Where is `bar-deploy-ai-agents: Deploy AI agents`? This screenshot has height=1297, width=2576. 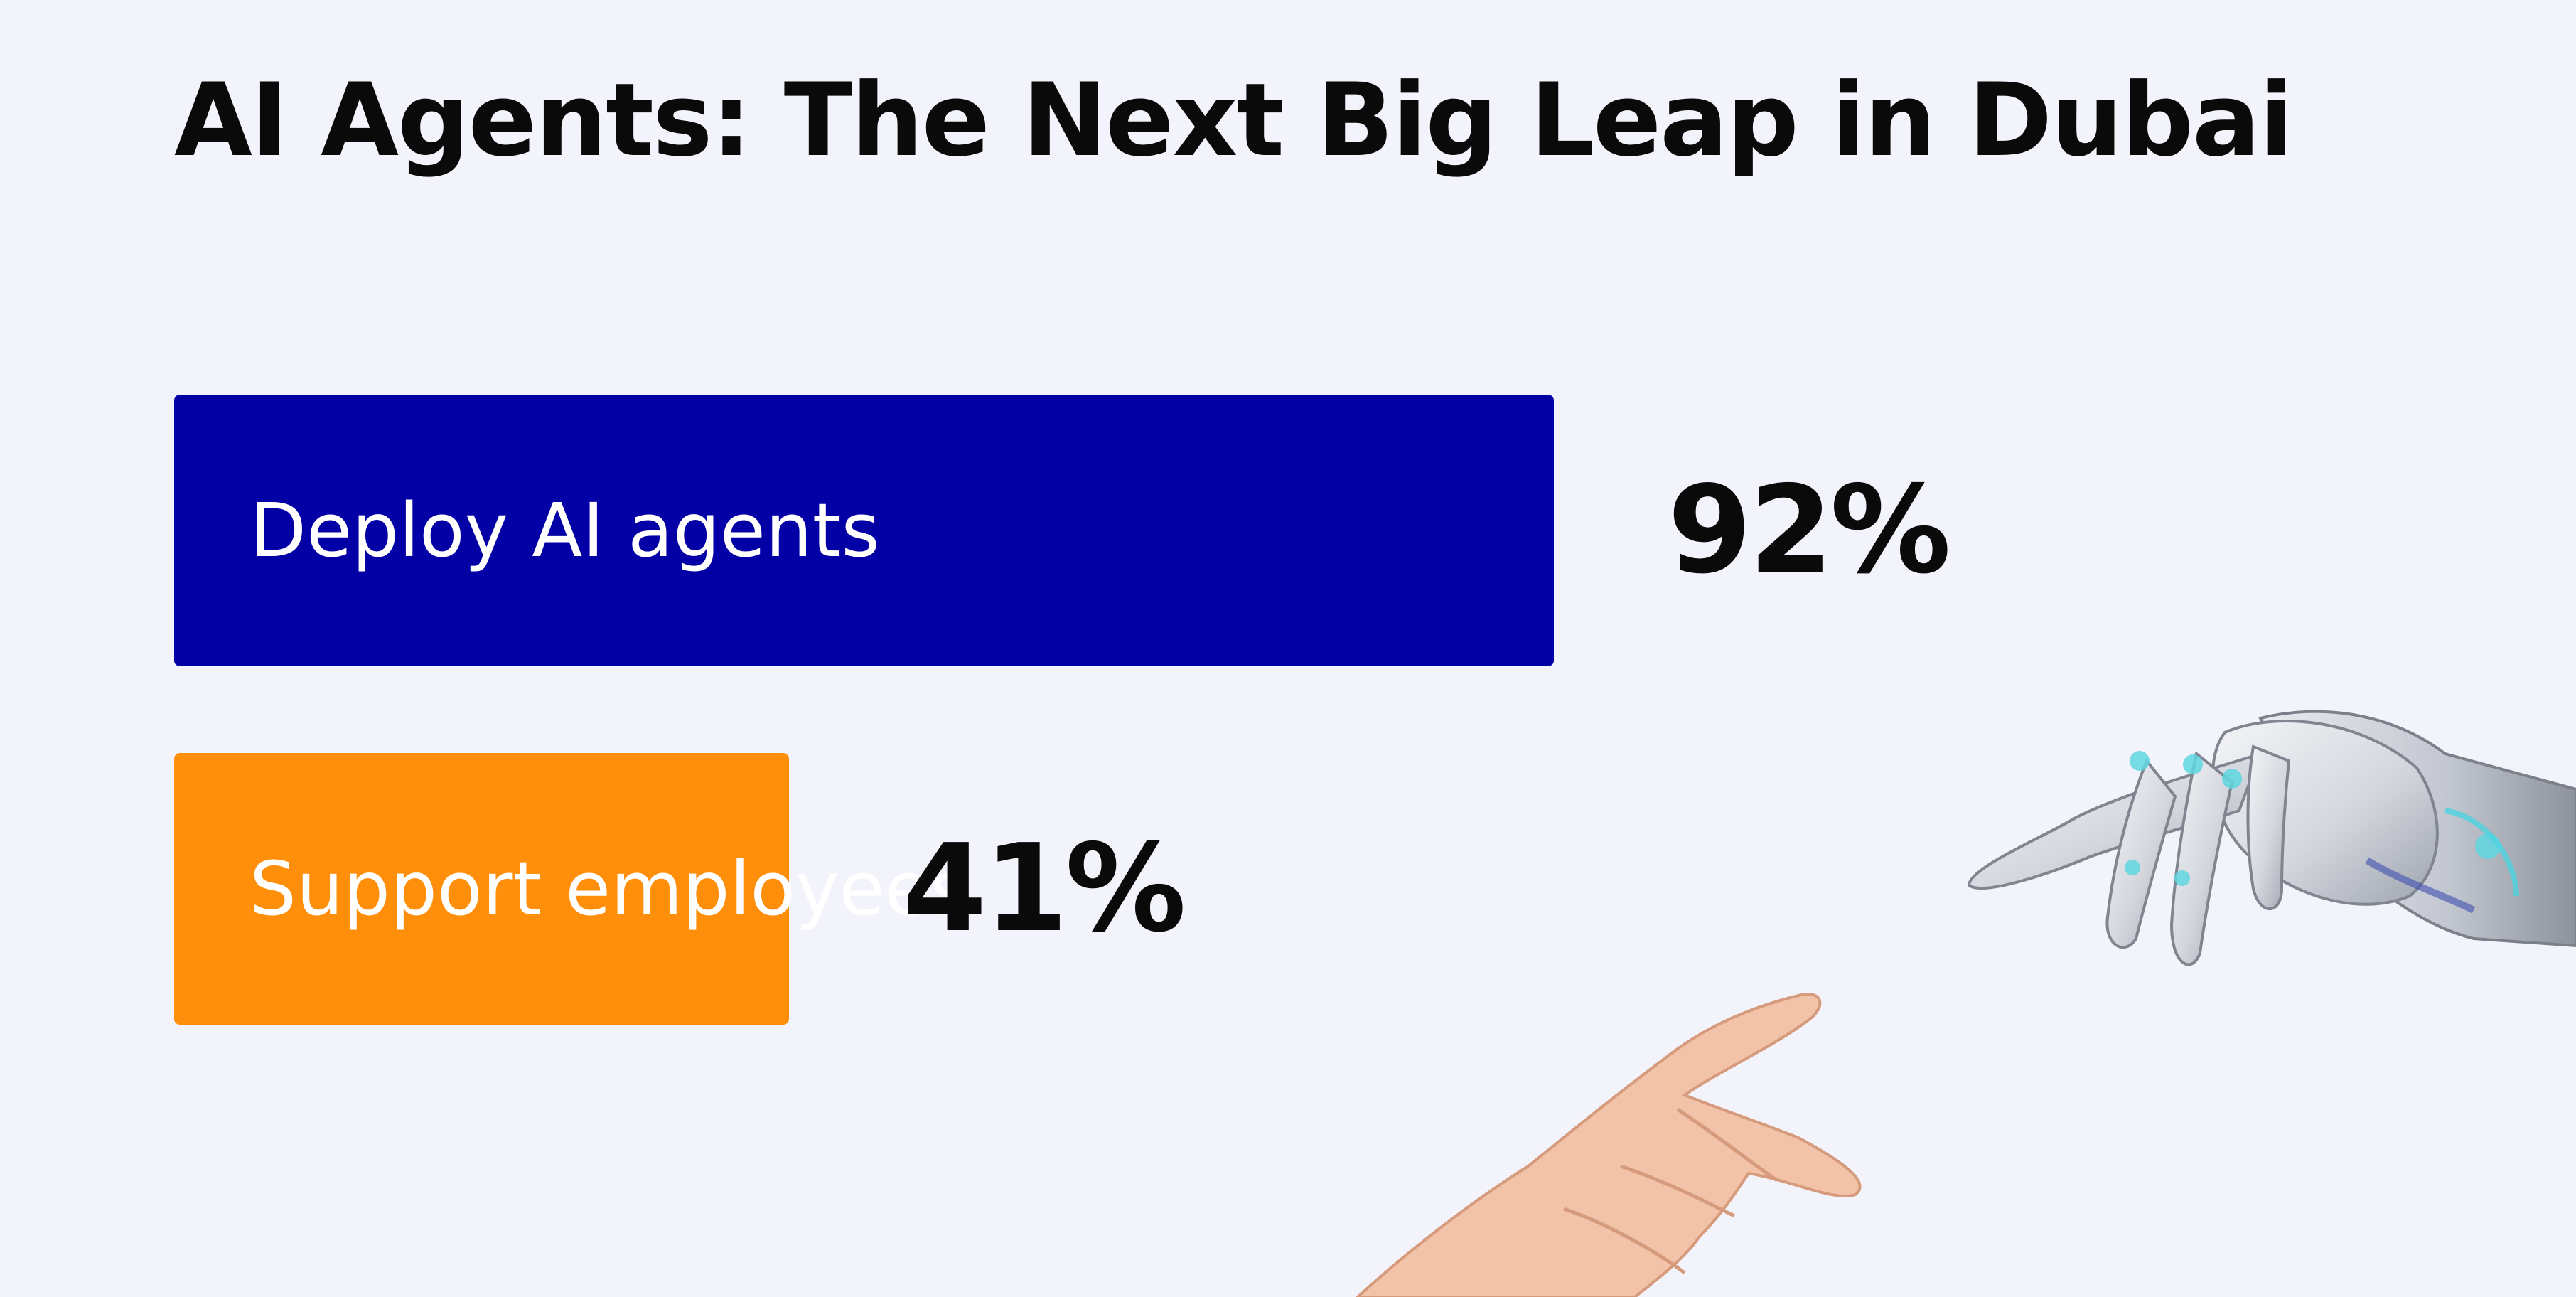 bar-deploy-ai-agents: Deploy AI agents is located at coordinates (864, 530).